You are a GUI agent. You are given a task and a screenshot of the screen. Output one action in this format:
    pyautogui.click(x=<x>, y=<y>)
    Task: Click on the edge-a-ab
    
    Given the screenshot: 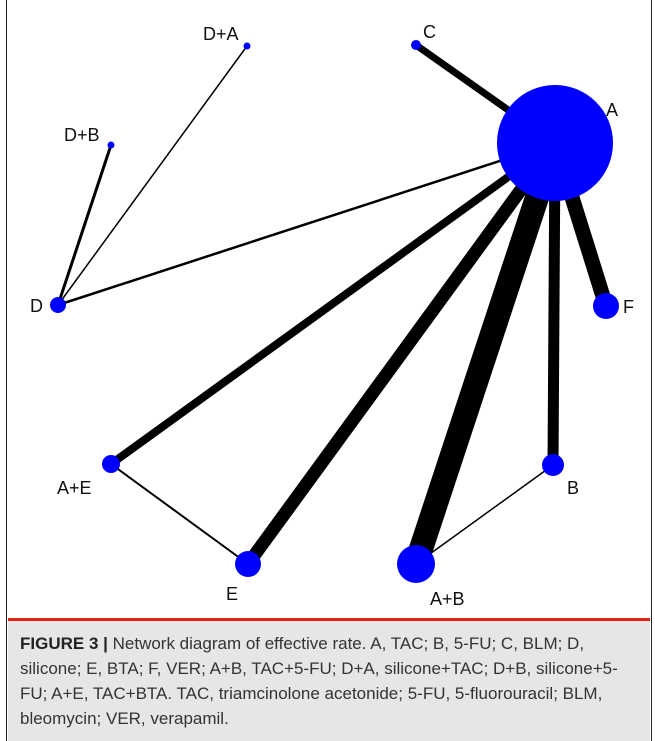 What is the action you would take?
    pyautogui.click(x=485, y=353)
    